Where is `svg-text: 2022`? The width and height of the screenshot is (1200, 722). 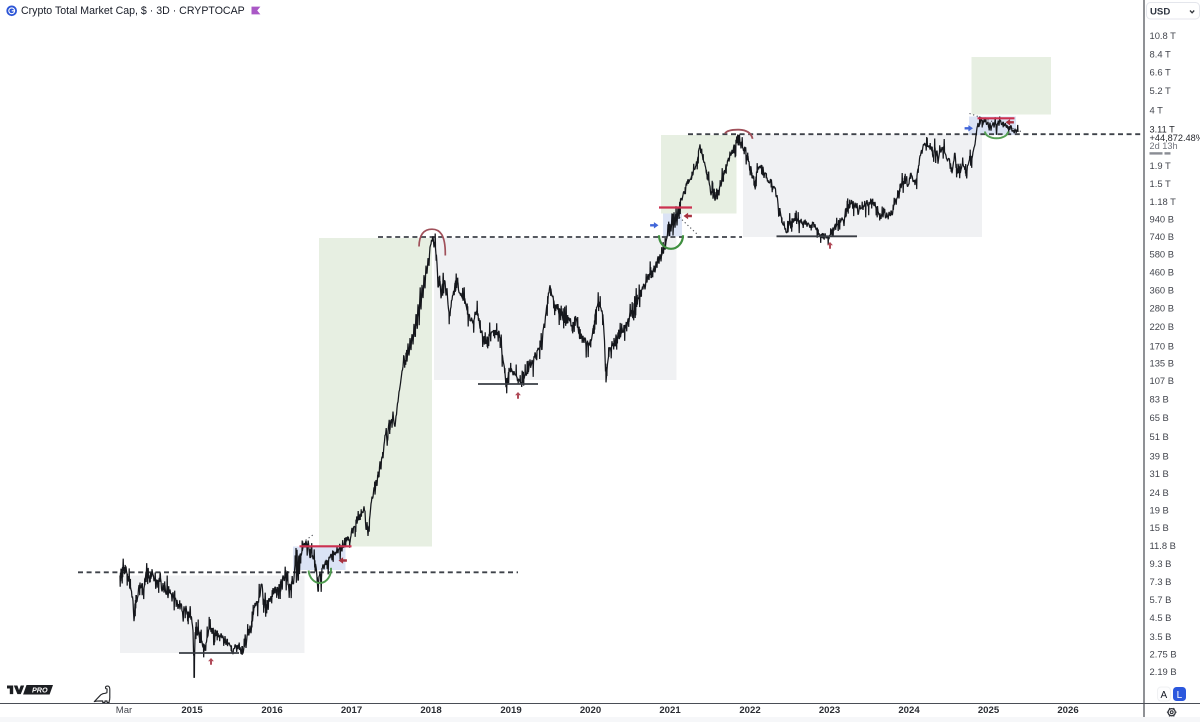 svg-text: 2022 is located at coordinates (749, 710).